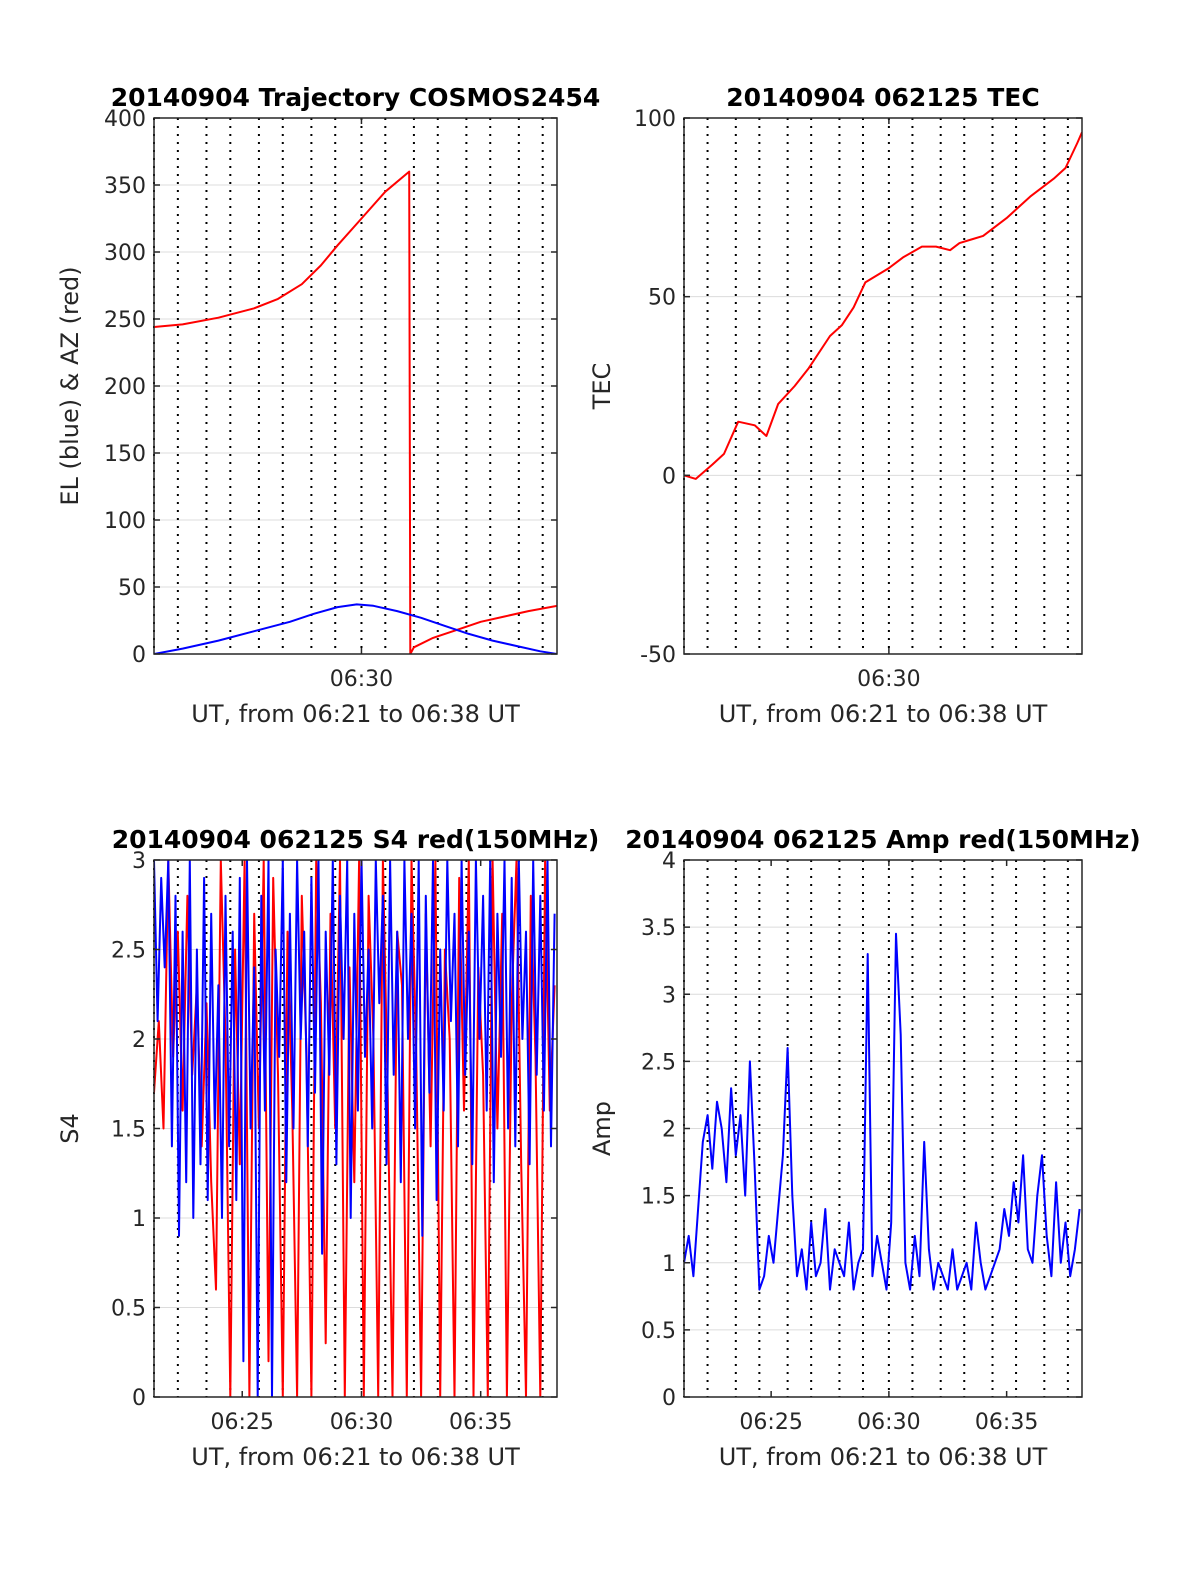 Image resolution: width=1200 pixels, height=1575 pixels. Describe the element at coordinates (658, 655) in the screenshot. I see `y-tick-label: -50` at that location.